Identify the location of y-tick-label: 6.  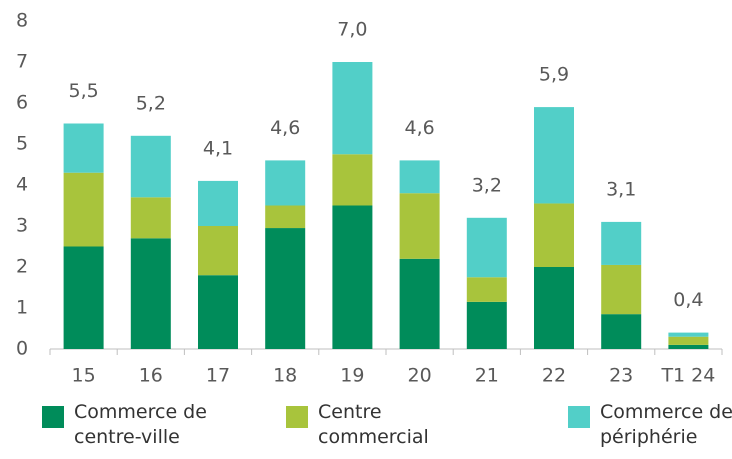
(22, 103).